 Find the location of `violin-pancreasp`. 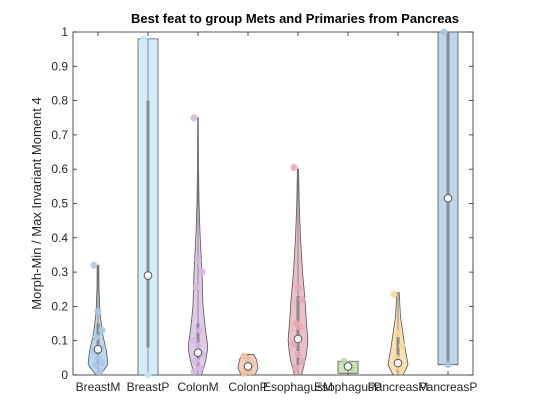

violin-pancreasp is located at coordinates (448, 198).